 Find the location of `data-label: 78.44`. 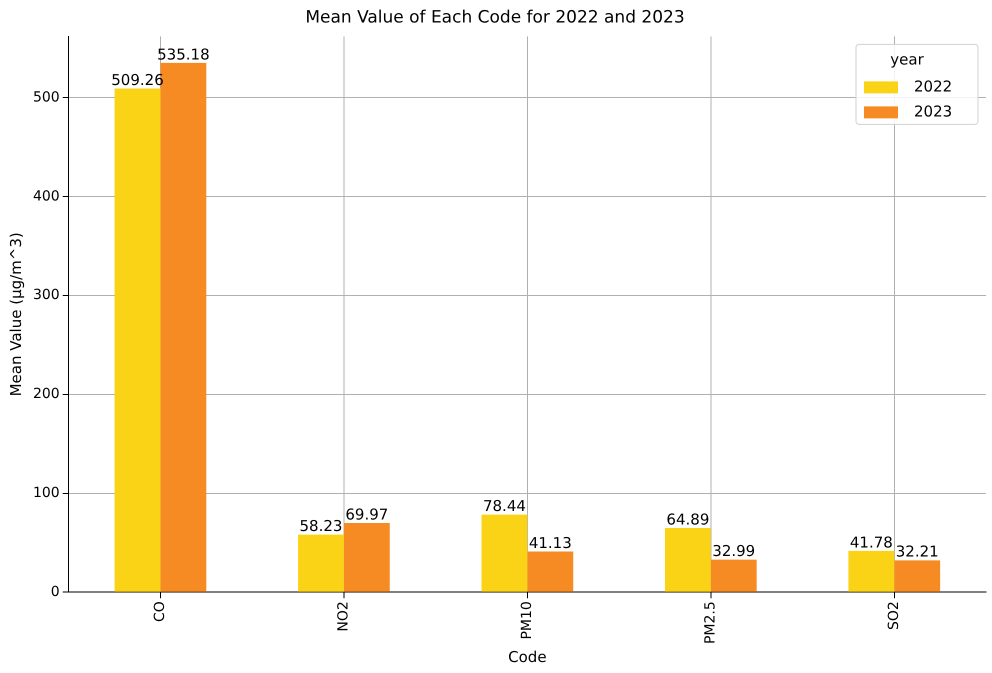

data-label: 78.44 is located at coordinates (504, 506).